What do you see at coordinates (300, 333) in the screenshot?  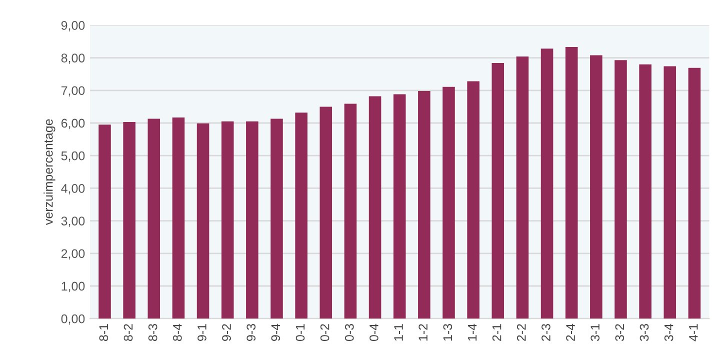 I see `x-tick-label: 0-1` at bounding box center [300, 333].